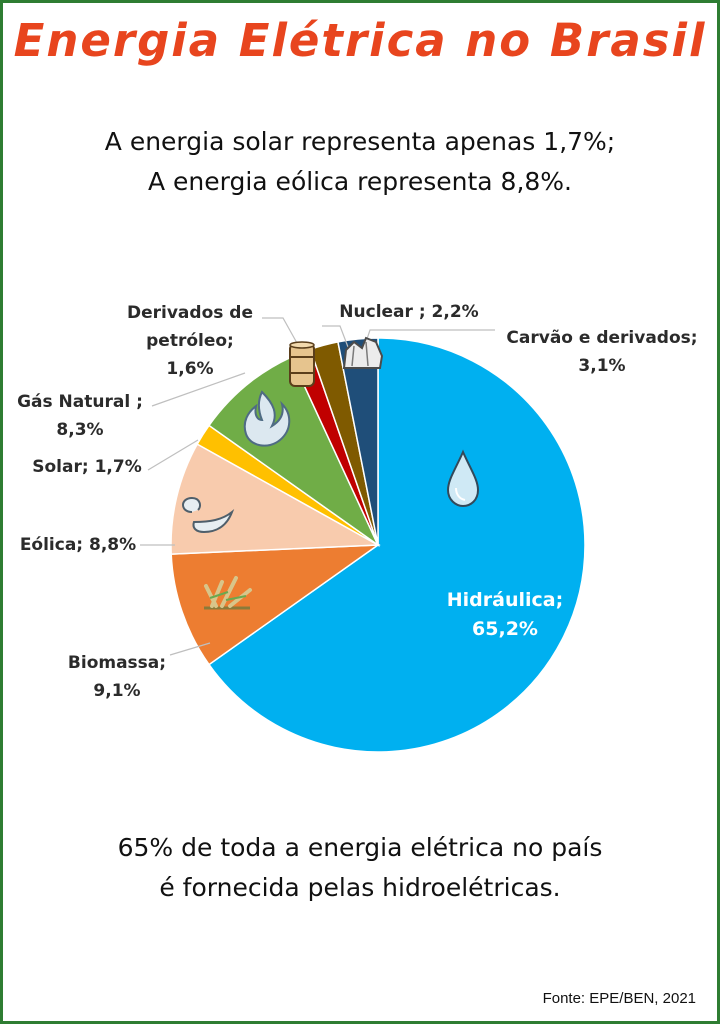 The image size is (720, 1024). I want to click on slice-carvao-e-derivados, so click(358, 441).